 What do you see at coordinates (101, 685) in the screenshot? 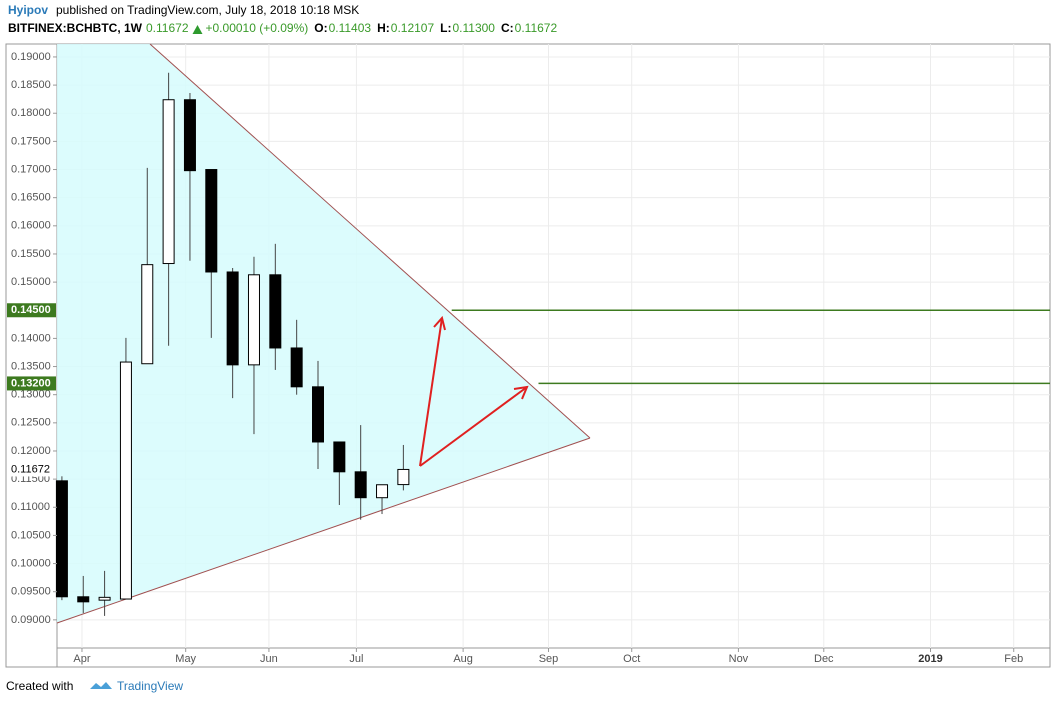
I see `logo` at bounding box center [101, 685].